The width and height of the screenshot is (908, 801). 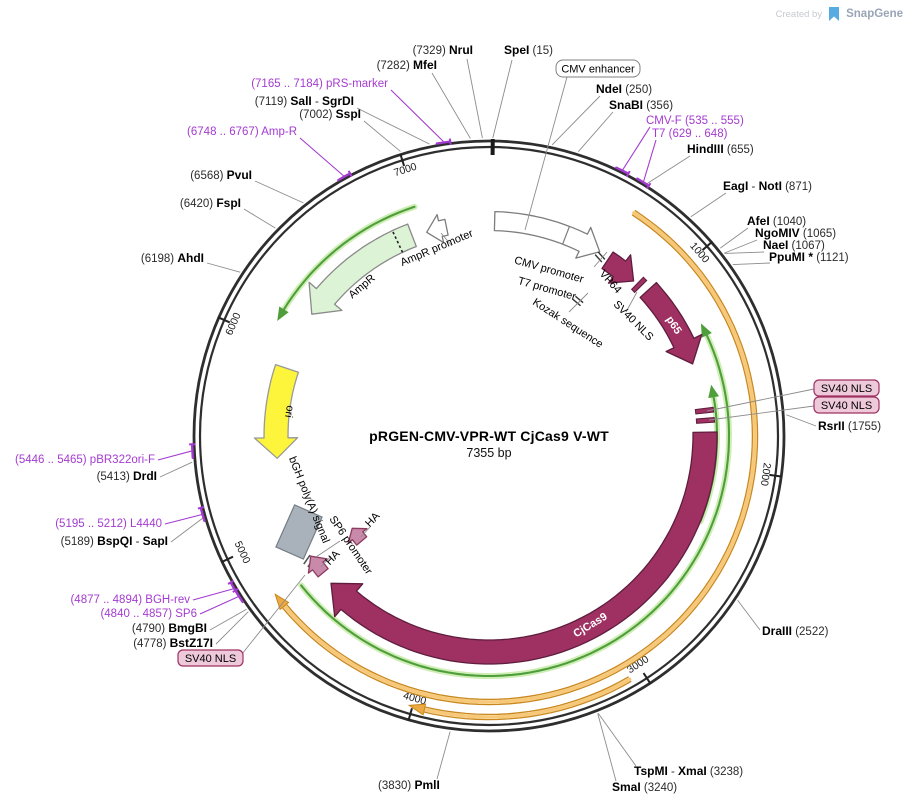 I want to click on feature-ha-tag-inner, so click(x=357, y=536).